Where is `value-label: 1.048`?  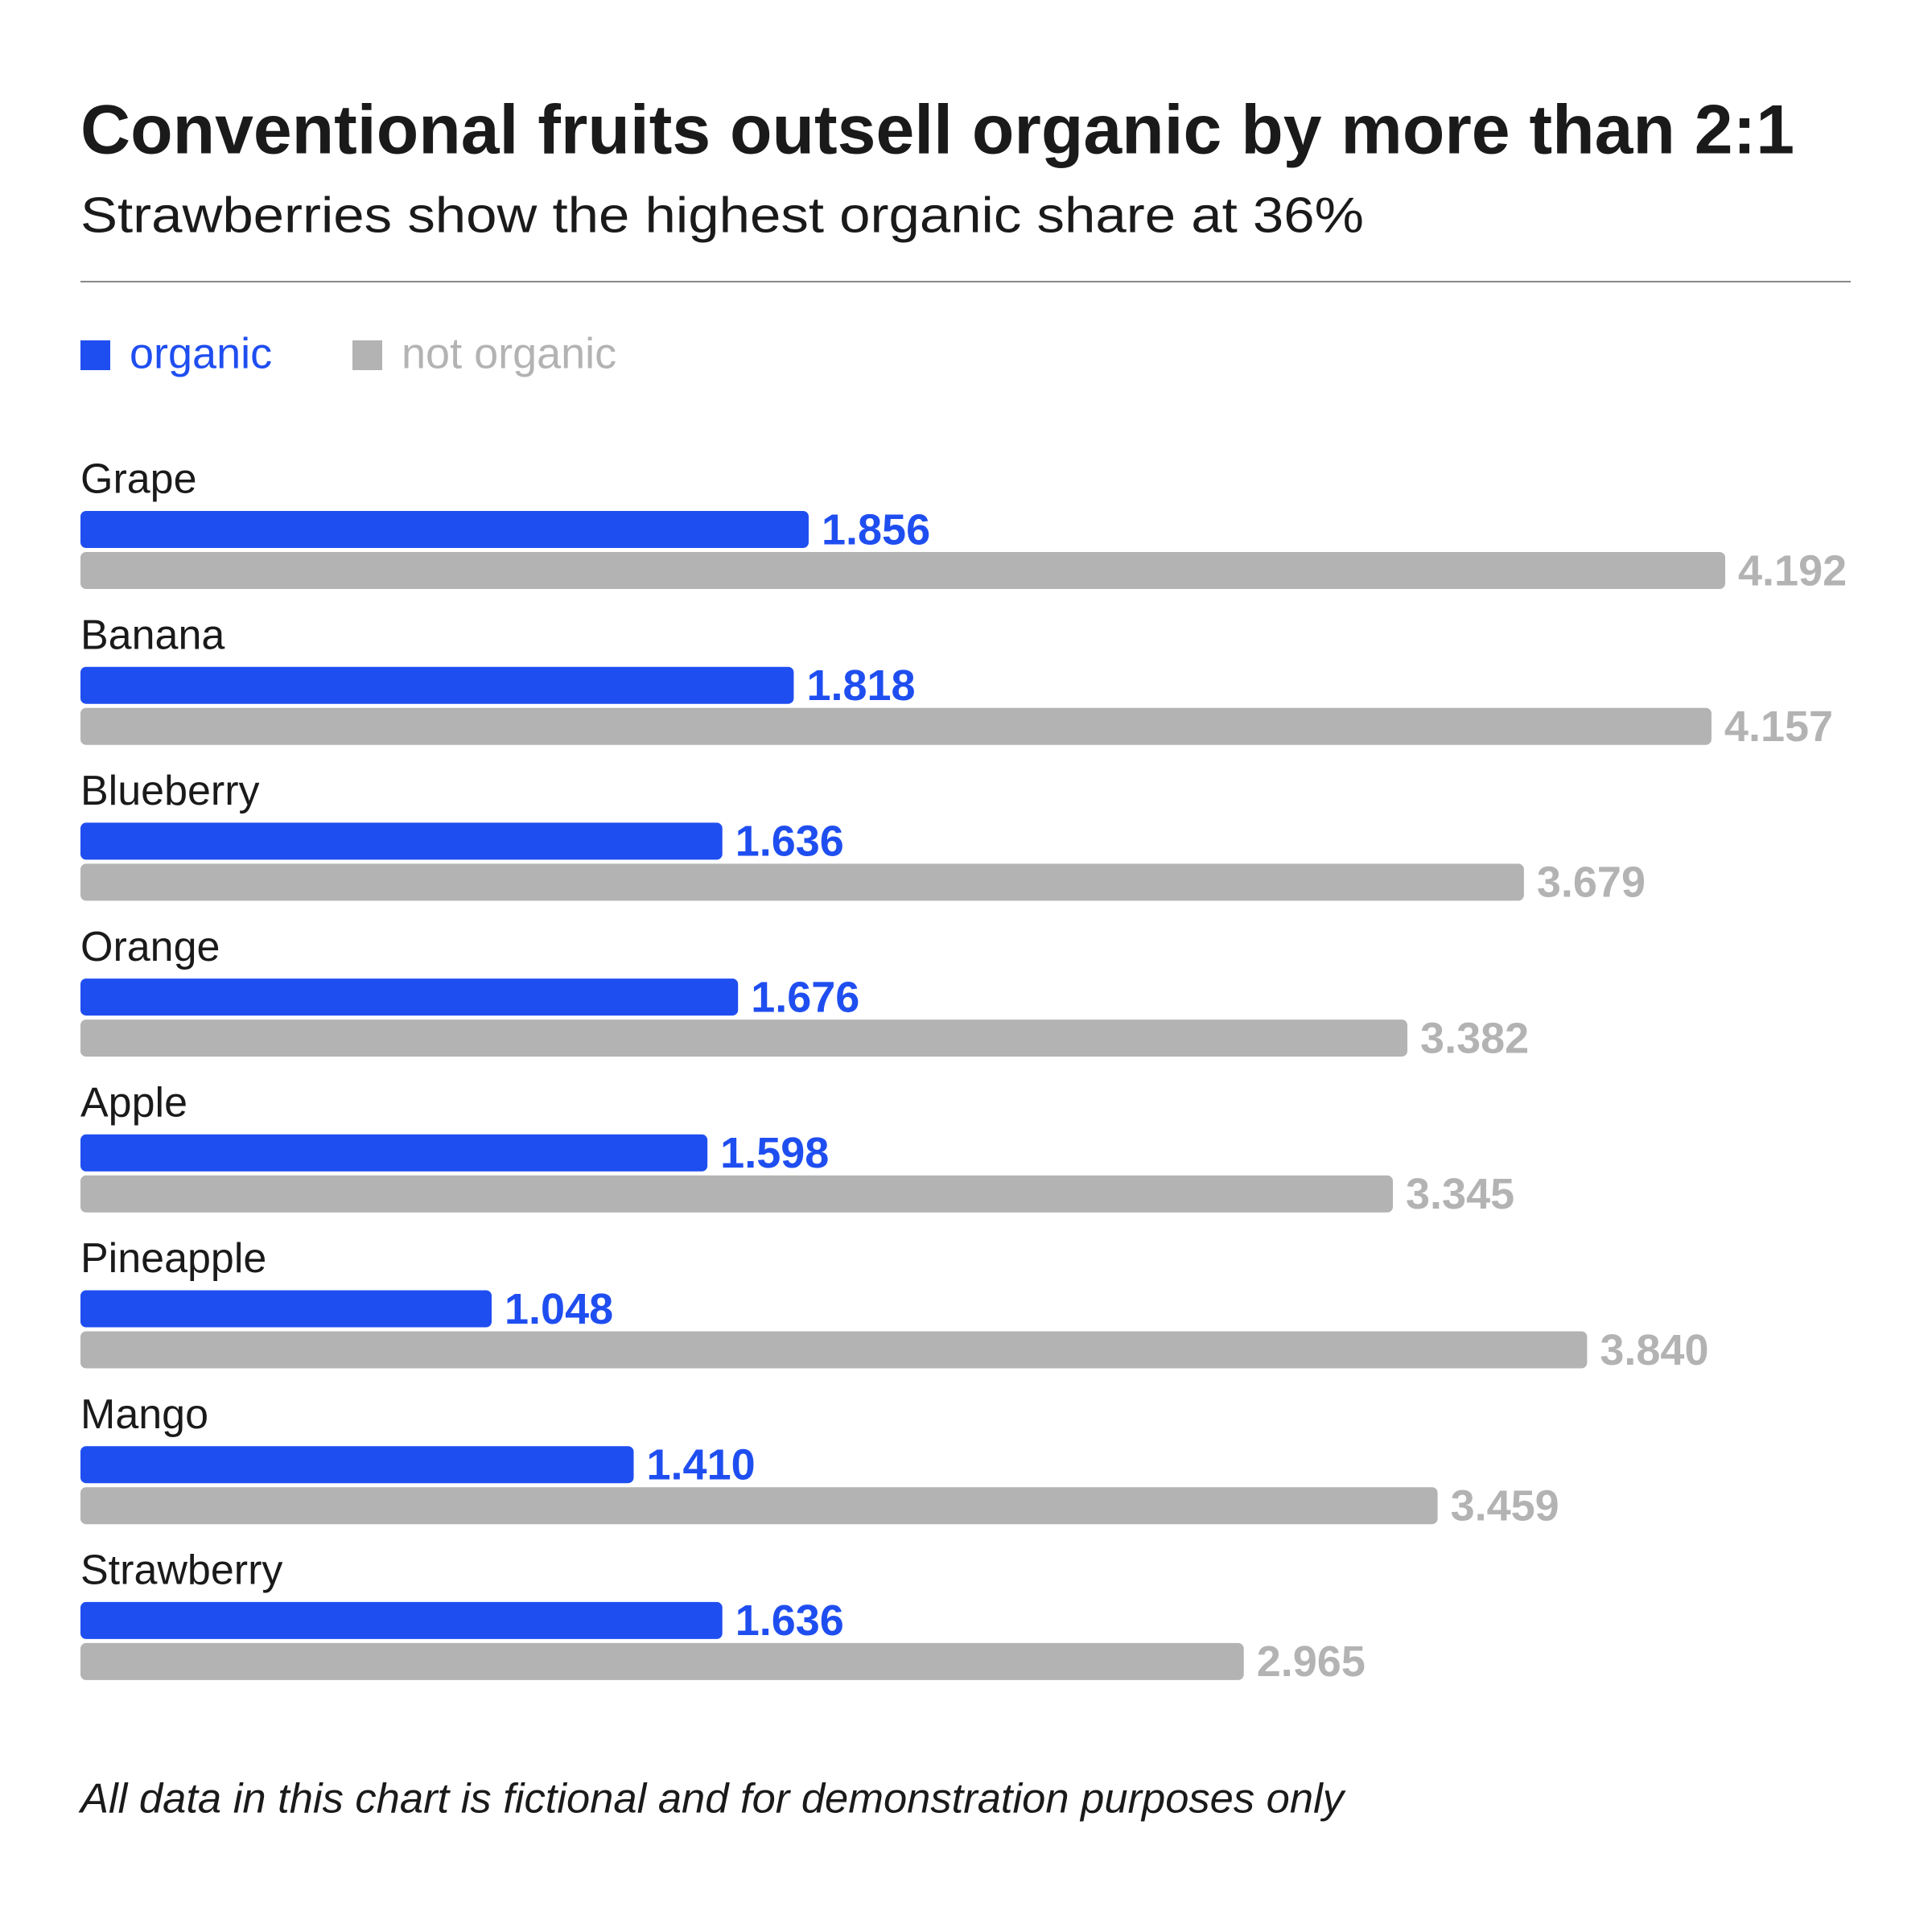 value-label: 1.048 is located at coordinates (559, 1309).